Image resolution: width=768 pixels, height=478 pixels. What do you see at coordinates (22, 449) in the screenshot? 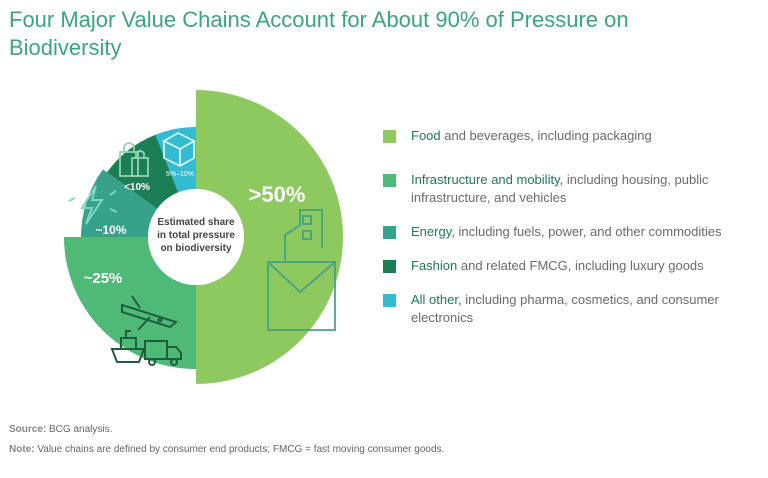
I see `note-label: Note:` at bounding box center [22, 449].